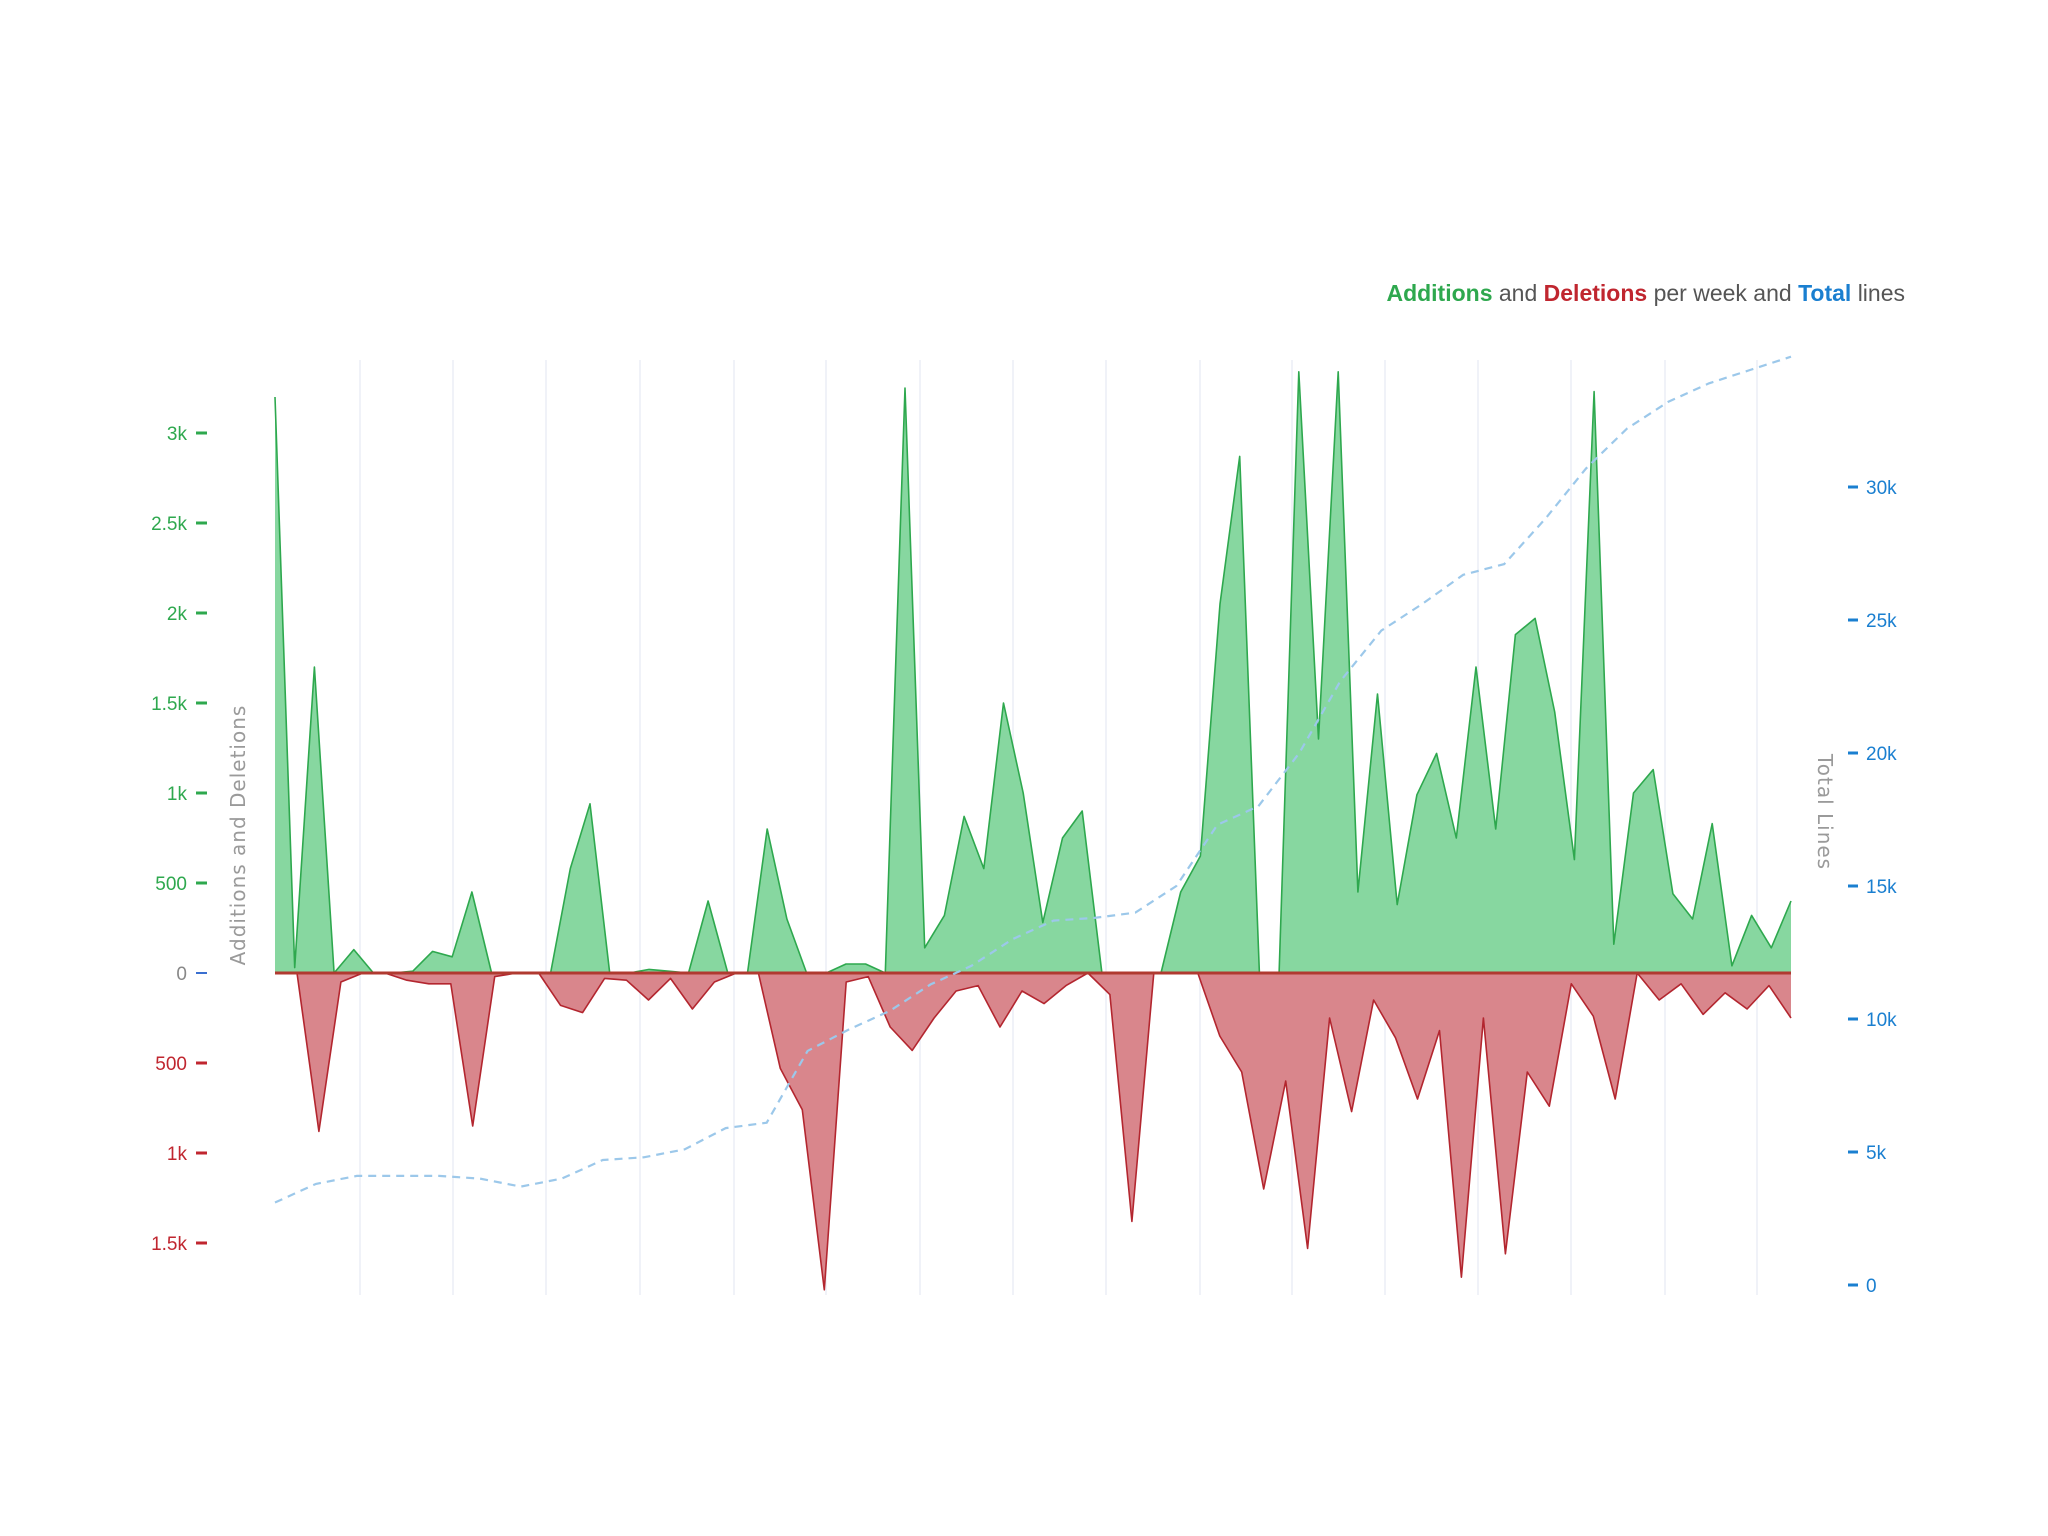  What do you see at coordinates (181, 974) in the screenshot?
I see `left-tick-label-0: 0` at bounding box center [181, 974].